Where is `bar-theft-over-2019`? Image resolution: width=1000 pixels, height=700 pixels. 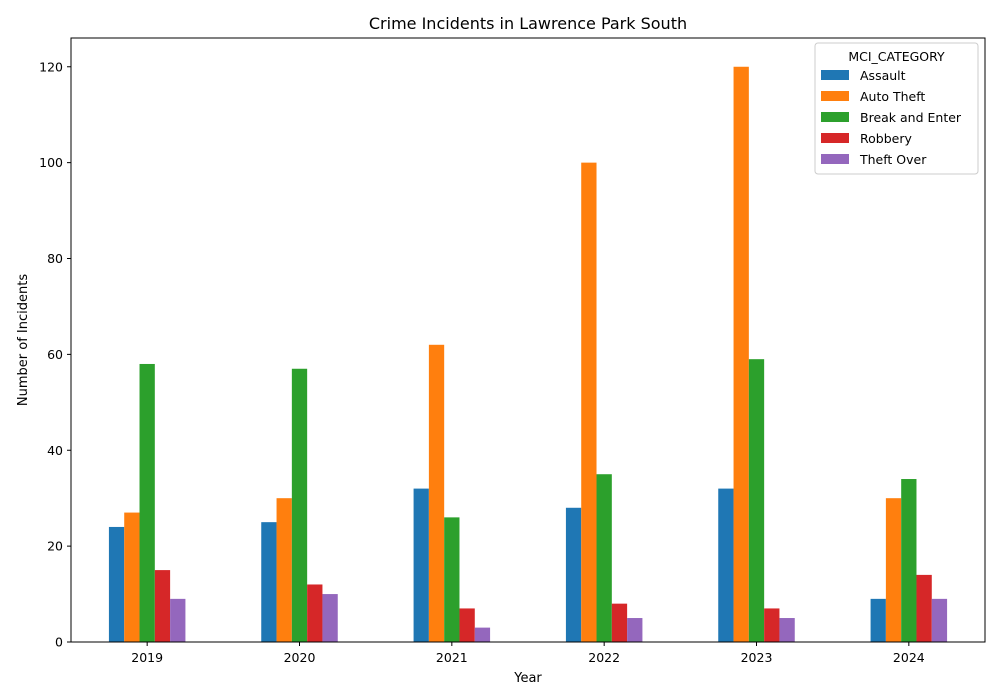 bar-theft-over-2019 is located at coordinates (178, 620).